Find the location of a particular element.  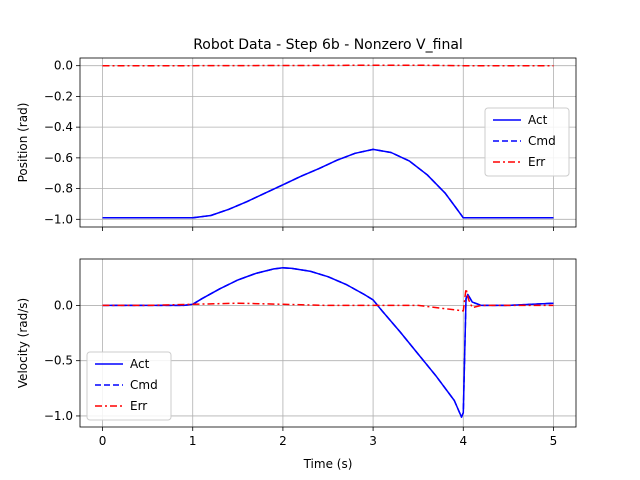

series-line-cmd is located at coordinates (328, 183).